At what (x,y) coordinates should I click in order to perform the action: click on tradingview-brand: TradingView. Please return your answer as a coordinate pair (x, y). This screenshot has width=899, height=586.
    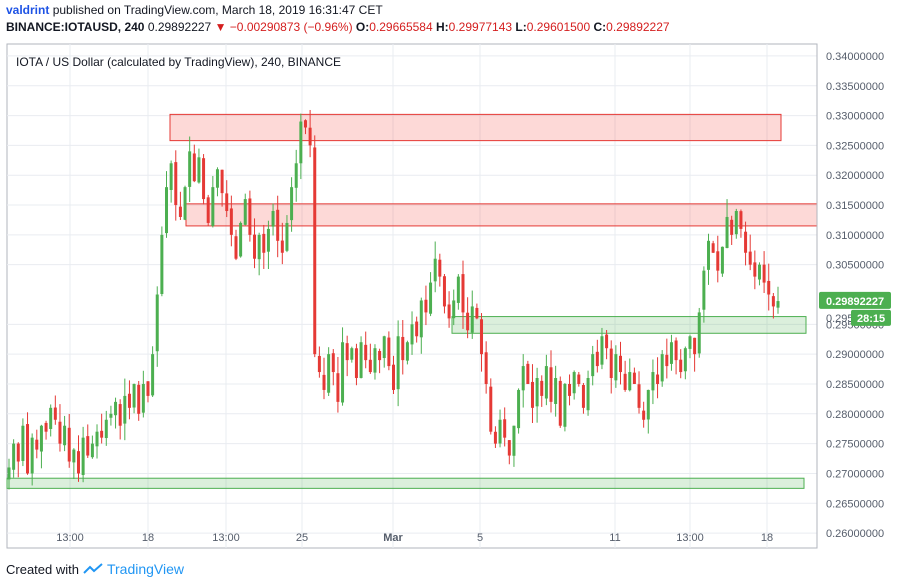
    Looking at the image, I should click on (145, 569).